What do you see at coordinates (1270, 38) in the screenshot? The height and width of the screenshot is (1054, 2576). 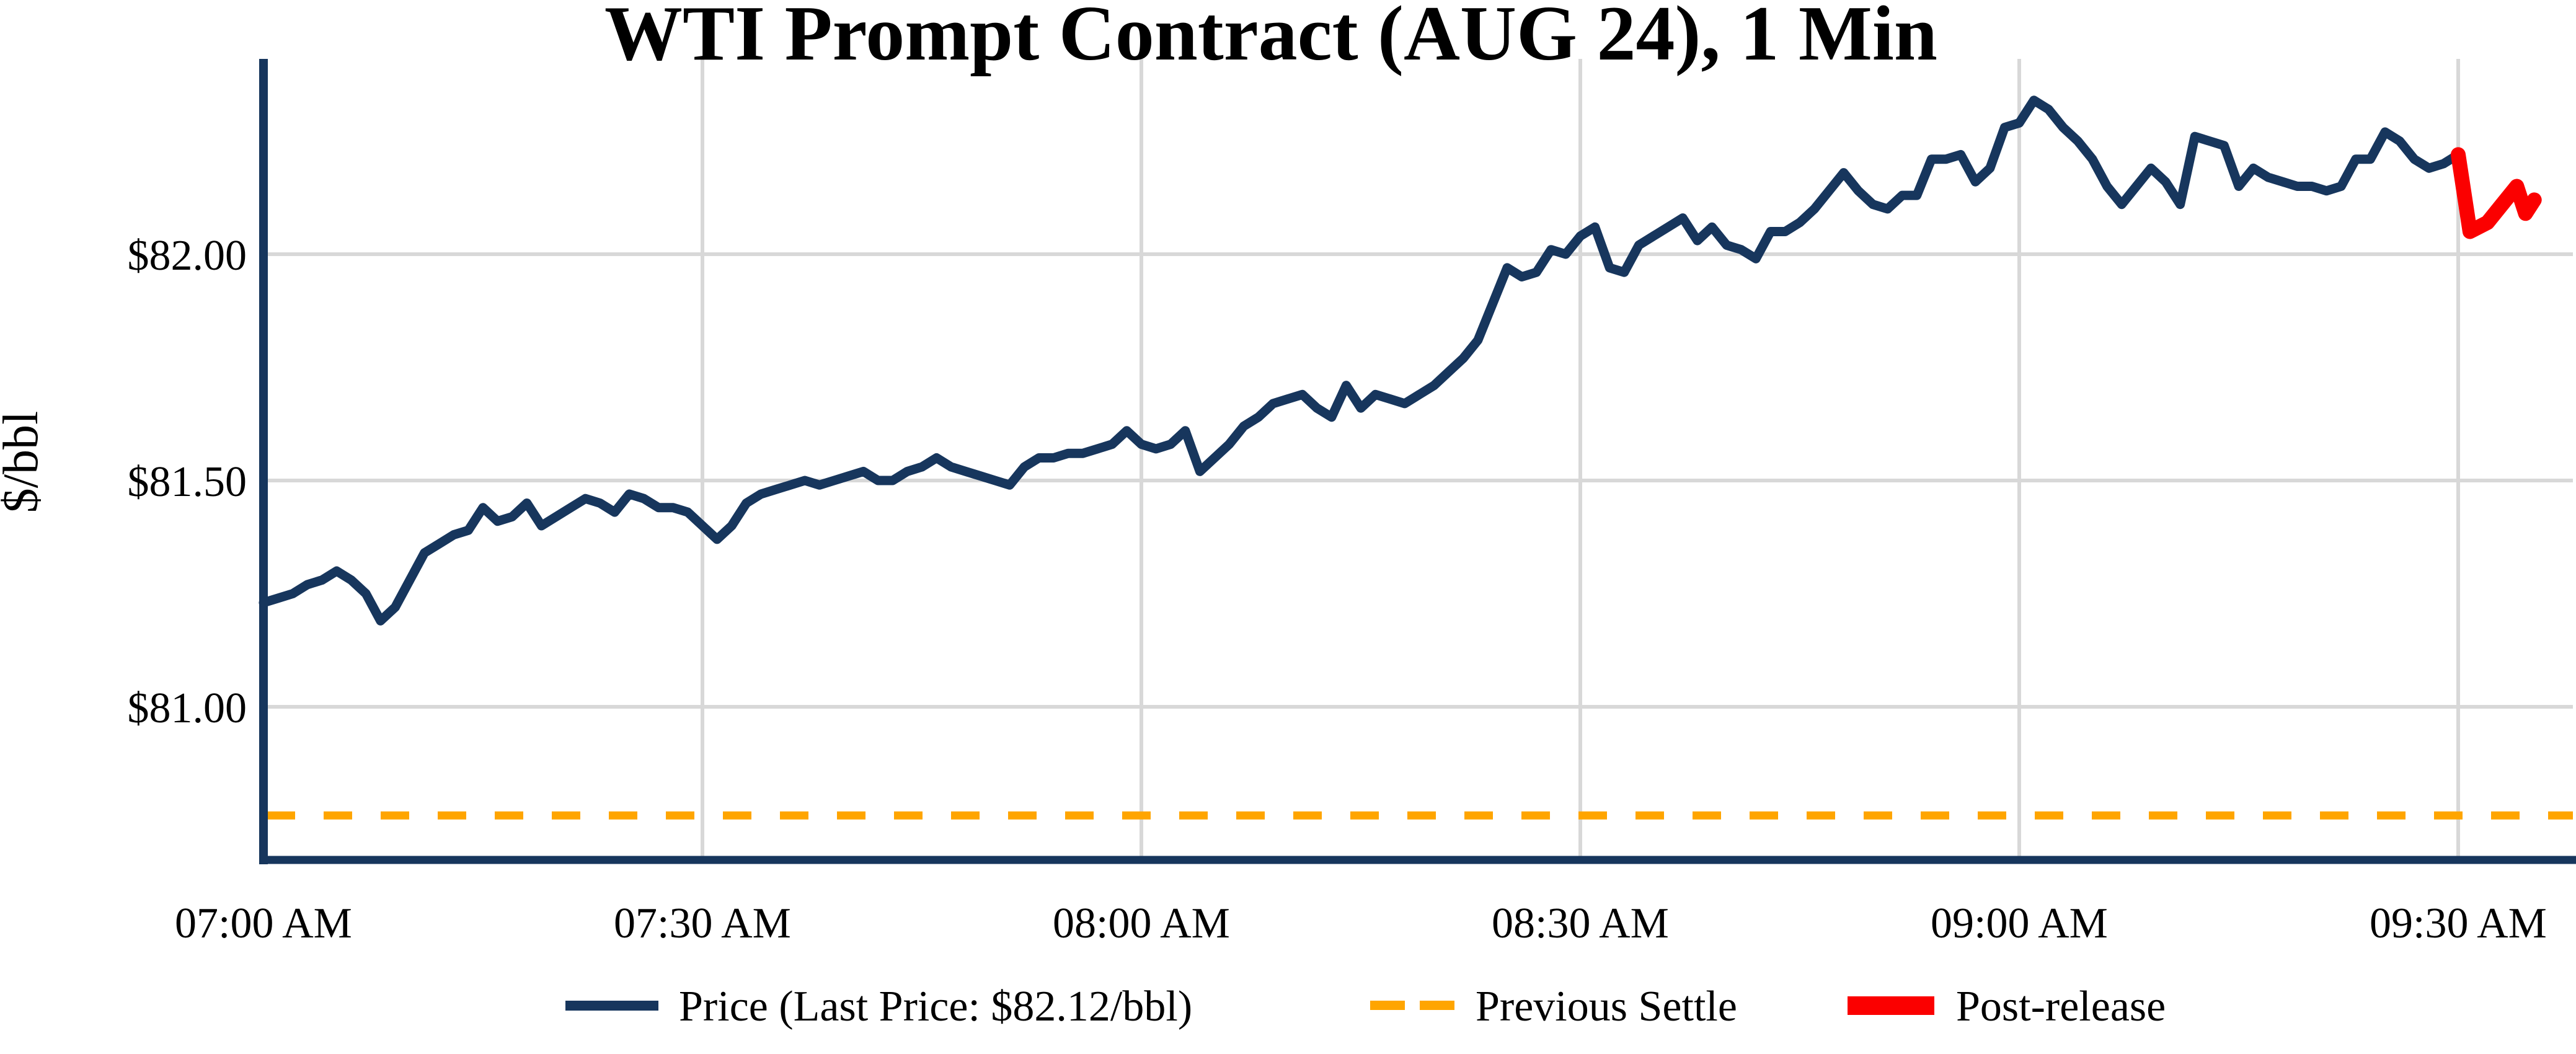 I see `chart-title: WTI Prompt Contract (AUG 24), 1 Min` at bounding box center [1270, 38].